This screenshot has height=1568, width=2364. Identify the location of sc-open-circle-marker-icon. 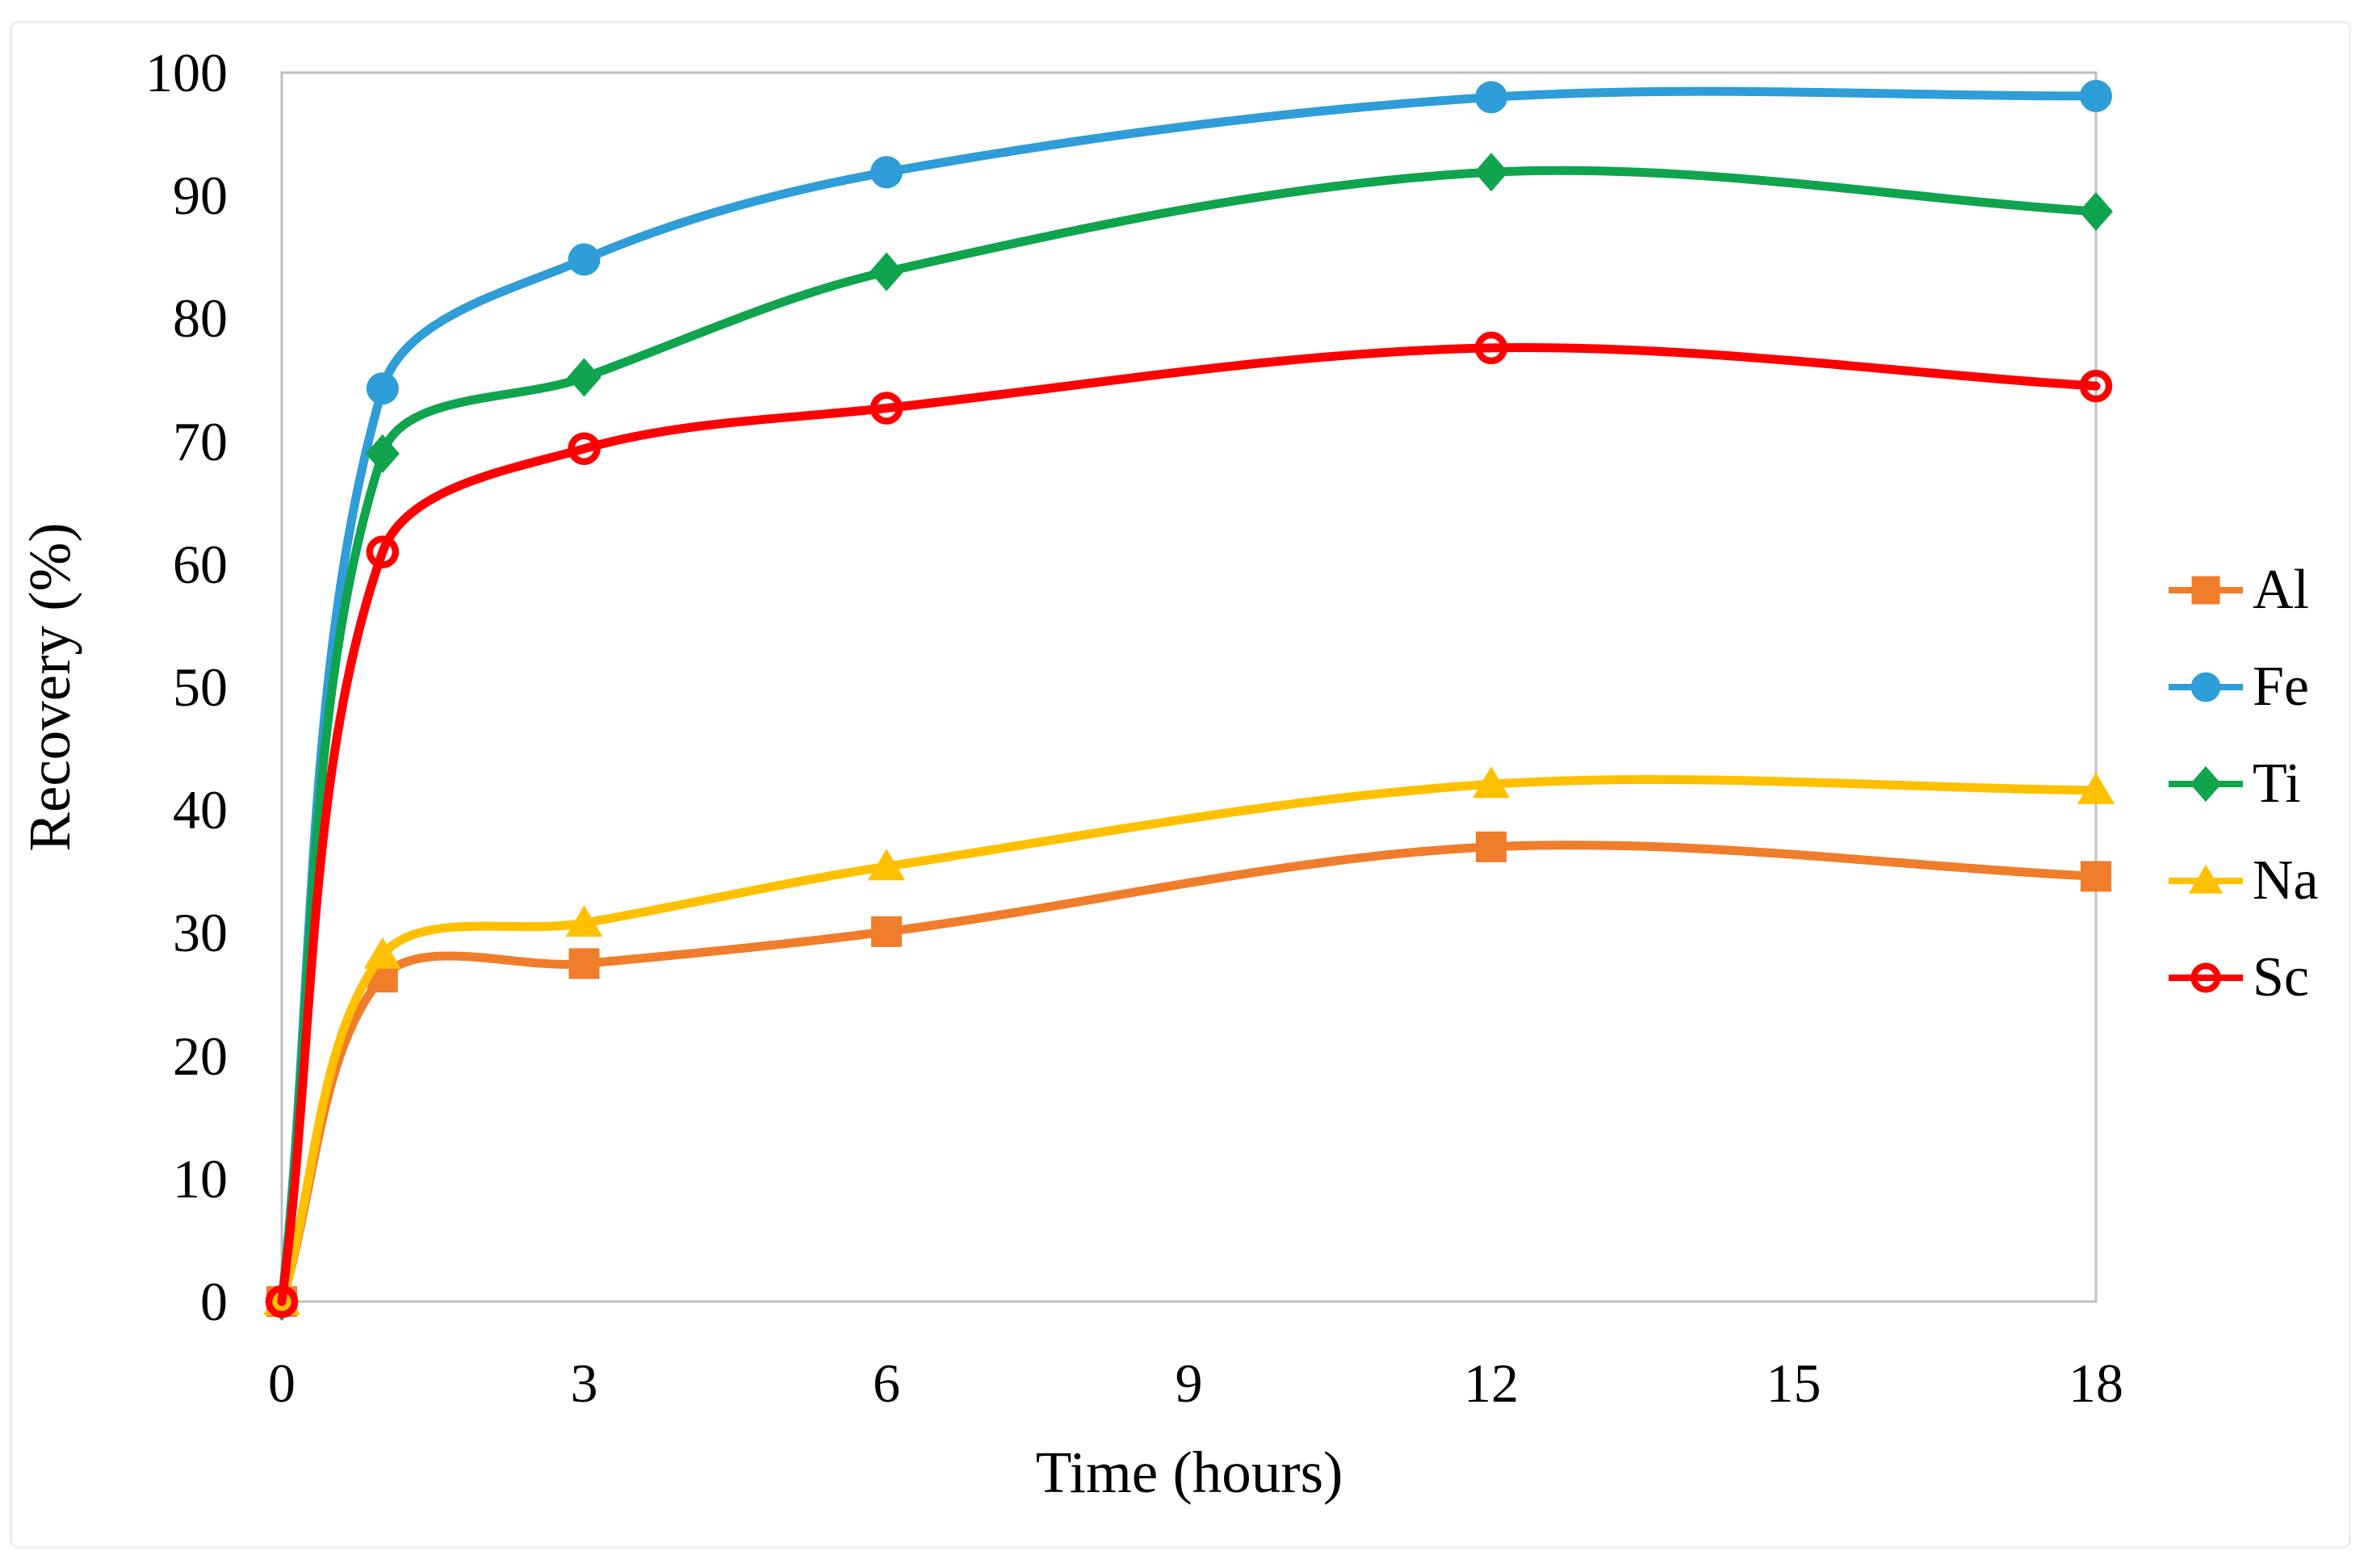
(2206, 978).